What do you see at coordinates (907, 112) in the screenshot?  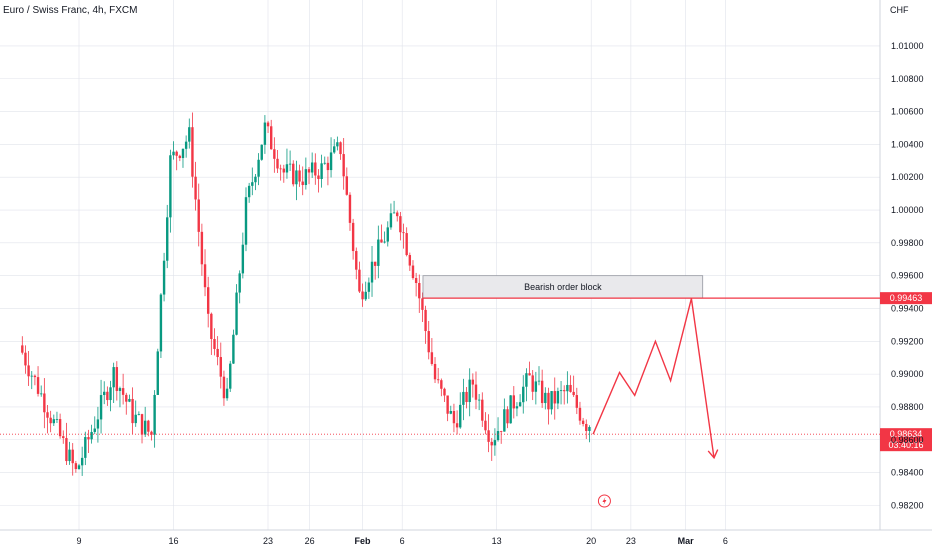 I see `y-tick-label: 1.00600` at bounding box center [907, 112].